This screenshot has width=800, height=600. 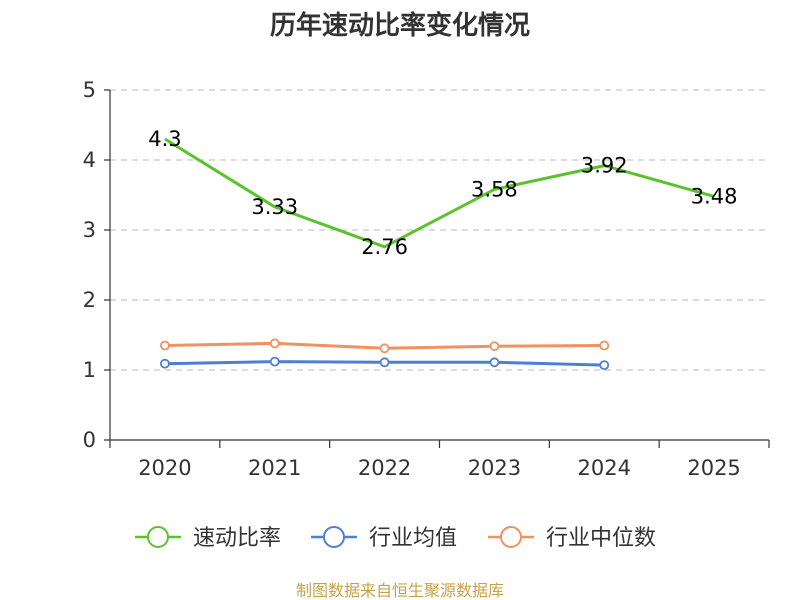 I want to click on legend-label: 行业中位数, so click(x=601, y=538).